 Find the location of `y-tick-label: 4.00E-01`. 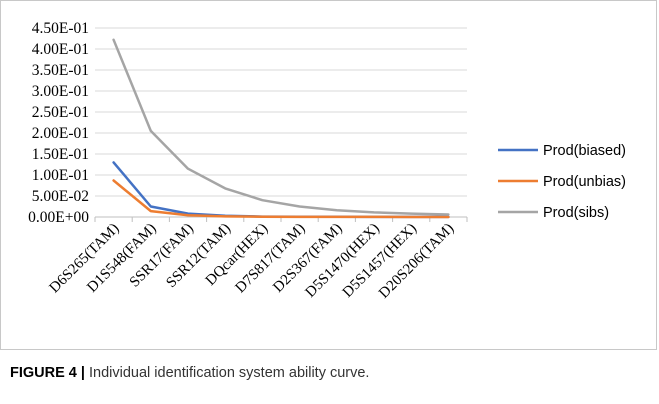

y-tick-label: 4.00E-01 is located at coordinates (60, 49).